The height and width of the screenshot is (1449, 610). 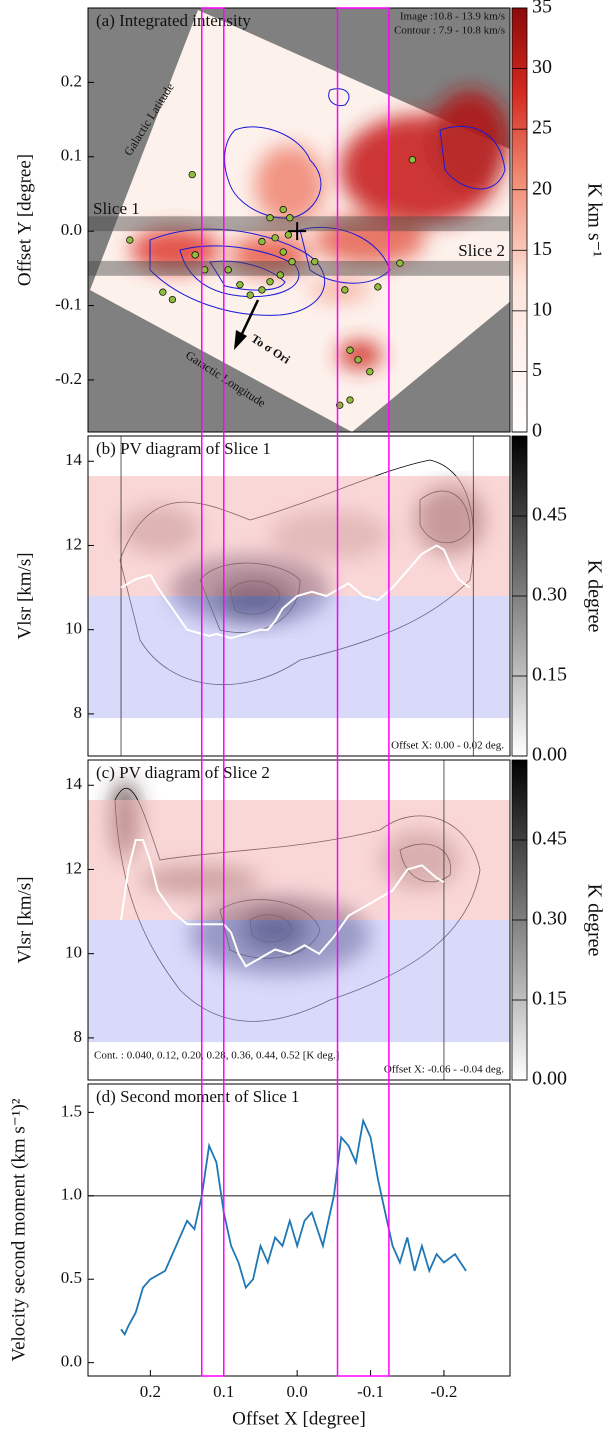 What do you see at coordinates (116, 208) in the screenshot?
I see `annotation: Slice 1` at bounding box center [116, 208].